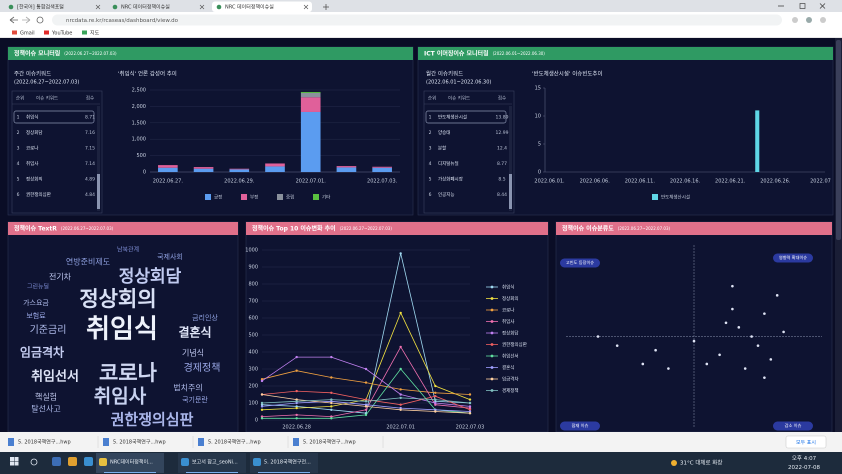  What do you see at coordinates (448, 163) in the screenshot?
I see `keyword: 디지털뉴딜` at bounding box center [448, 163].